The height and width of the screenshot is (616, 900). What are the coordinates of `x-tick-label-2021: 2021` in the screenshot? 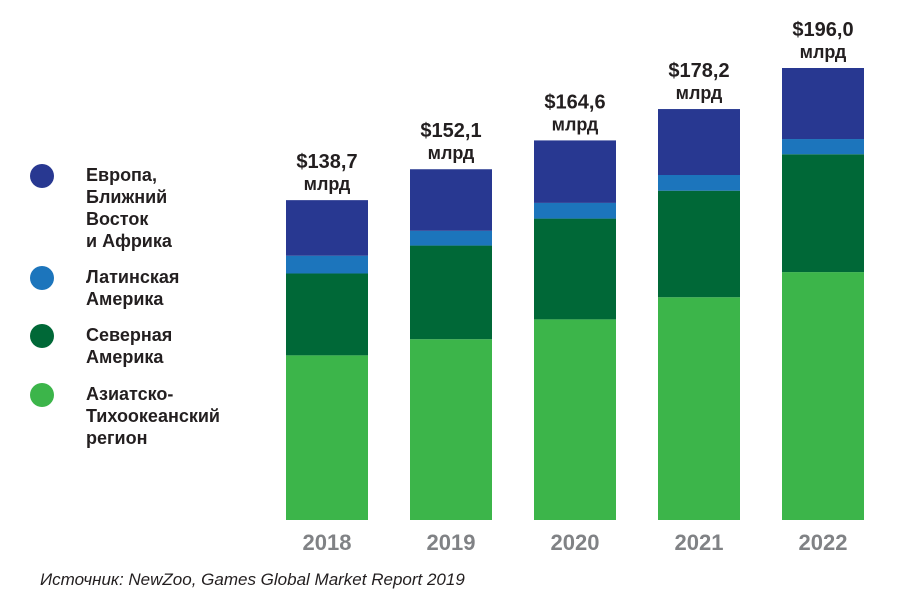 It's located at (699, 542).